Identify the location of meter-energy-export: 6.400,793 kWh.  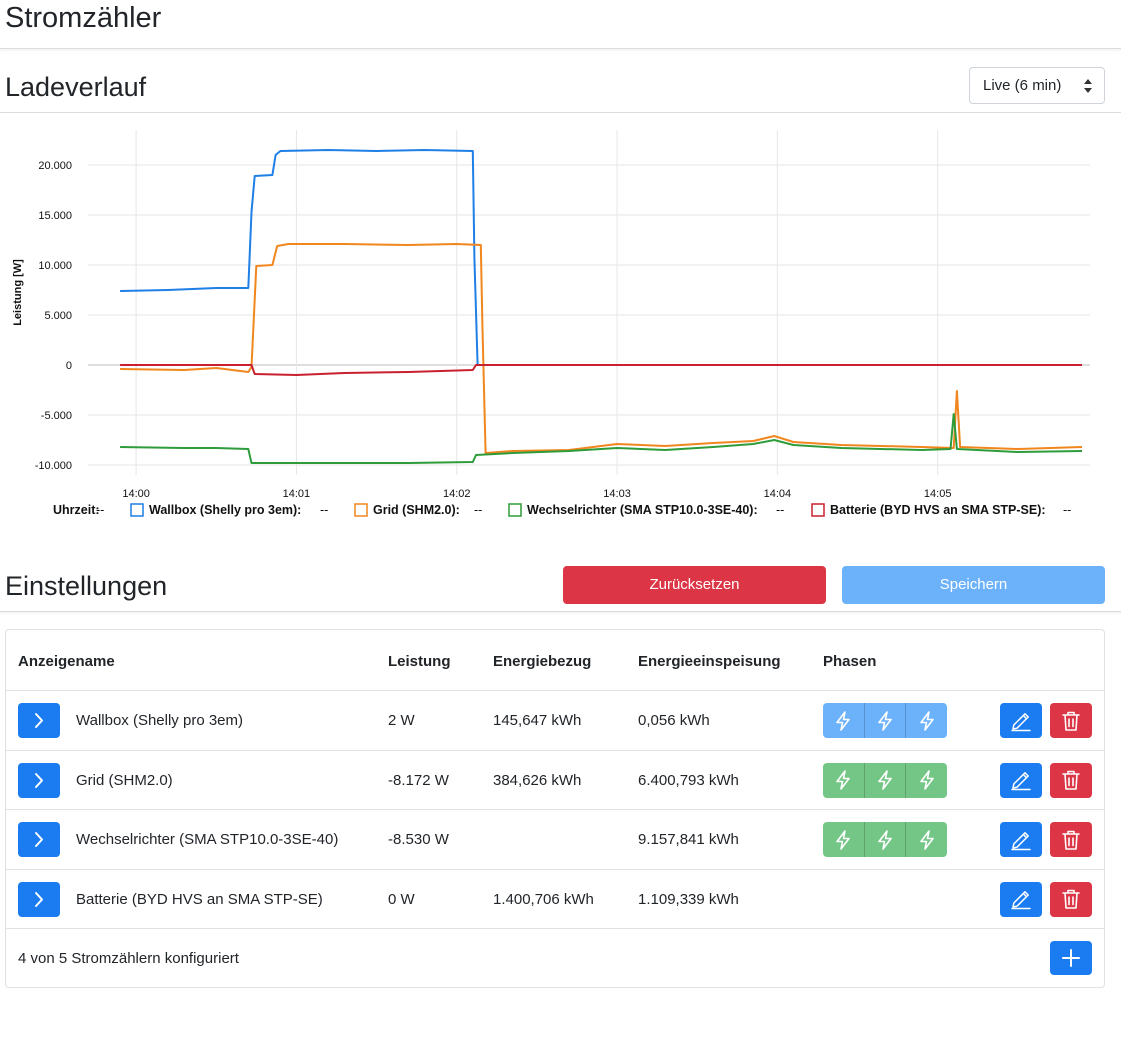
(688, 780).